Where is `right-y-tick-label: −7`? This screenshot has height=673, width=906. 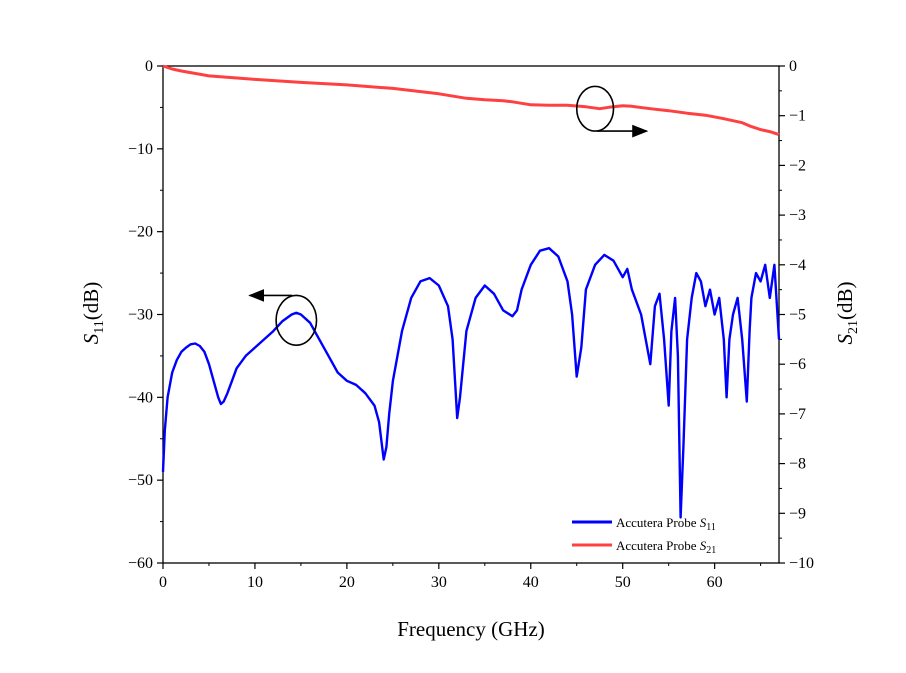
right-y-tick-label: −7 is located at coordinates (797, 414).